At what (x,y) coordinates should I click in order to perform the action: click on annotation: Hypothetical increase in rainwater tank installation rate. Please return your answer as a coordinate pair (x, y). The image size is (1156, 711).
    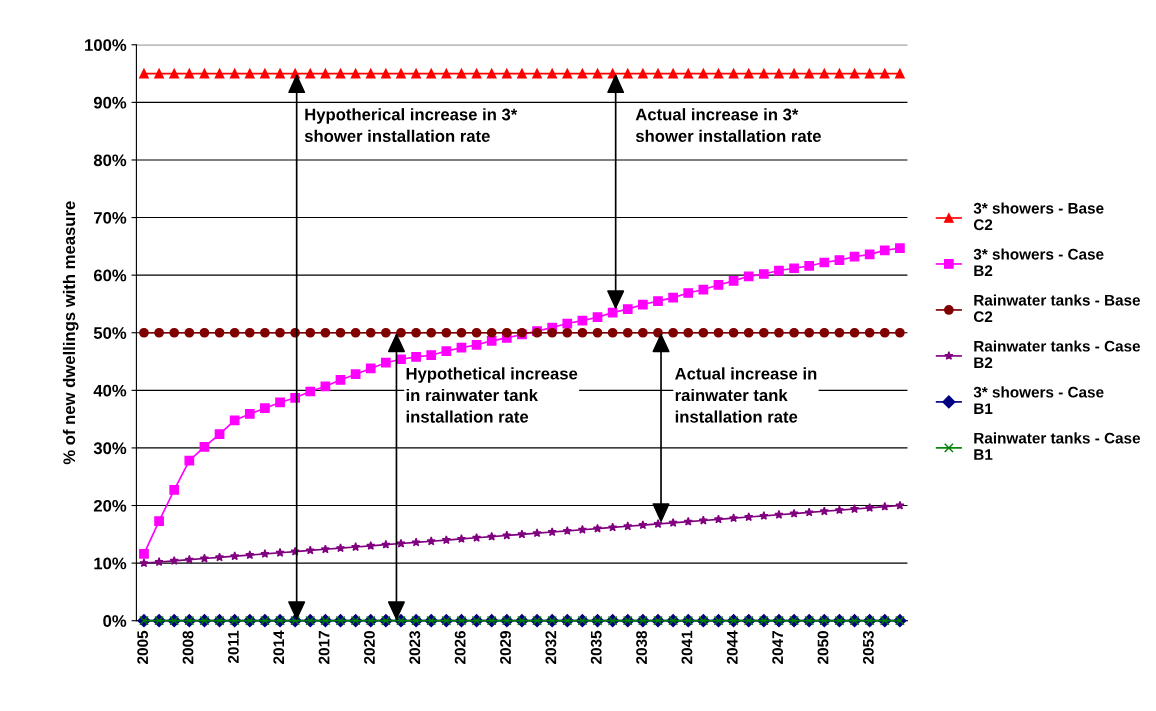
    Looking at the image, I should click on (492, 395).